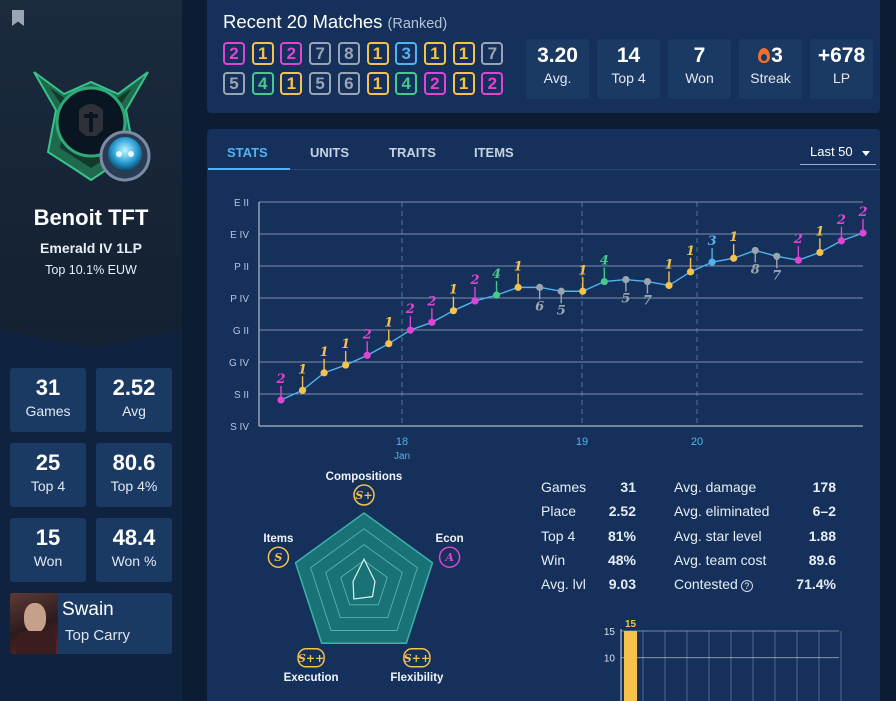  I want to click on champion-portrait, so click(34, 623).